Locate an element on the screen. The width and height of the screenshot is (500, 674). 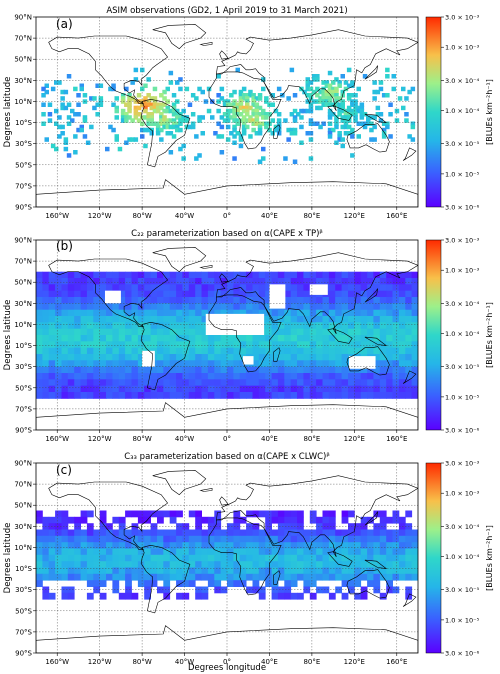
panel-b-ylabel: Degrees latitude is located at coordinates (8, 335).